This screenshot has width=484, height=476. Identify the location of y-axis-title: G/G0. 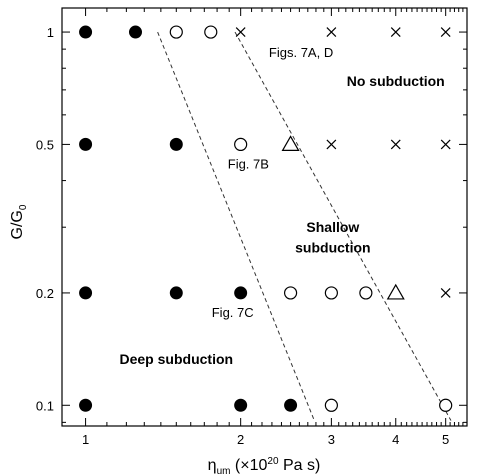
(19, 221).